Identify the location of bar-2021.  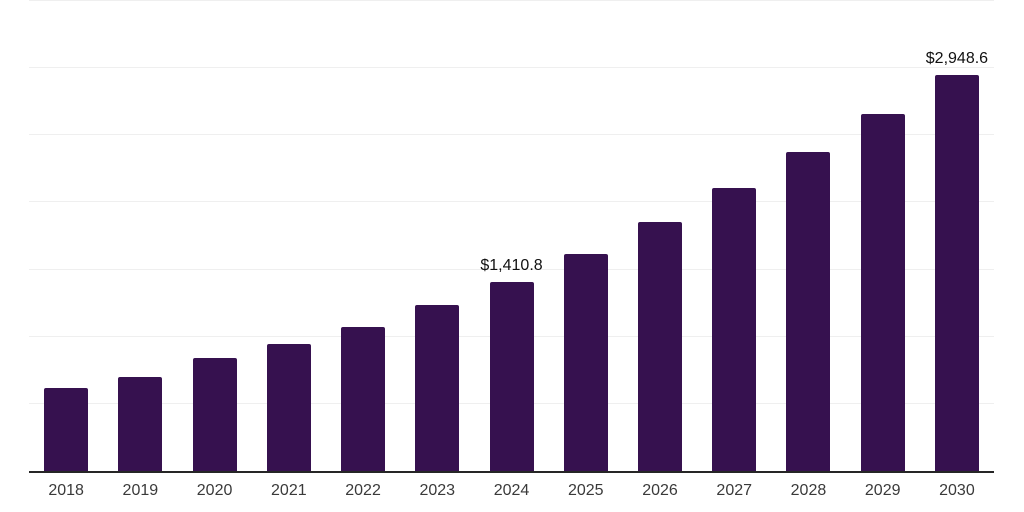
(288, 407).